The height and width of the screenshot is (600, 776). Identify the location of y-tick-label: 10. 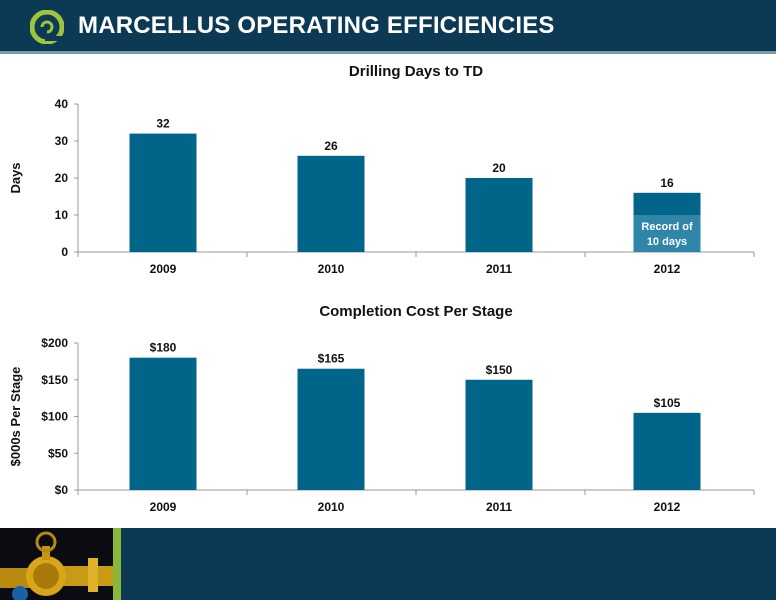
(62, 215).